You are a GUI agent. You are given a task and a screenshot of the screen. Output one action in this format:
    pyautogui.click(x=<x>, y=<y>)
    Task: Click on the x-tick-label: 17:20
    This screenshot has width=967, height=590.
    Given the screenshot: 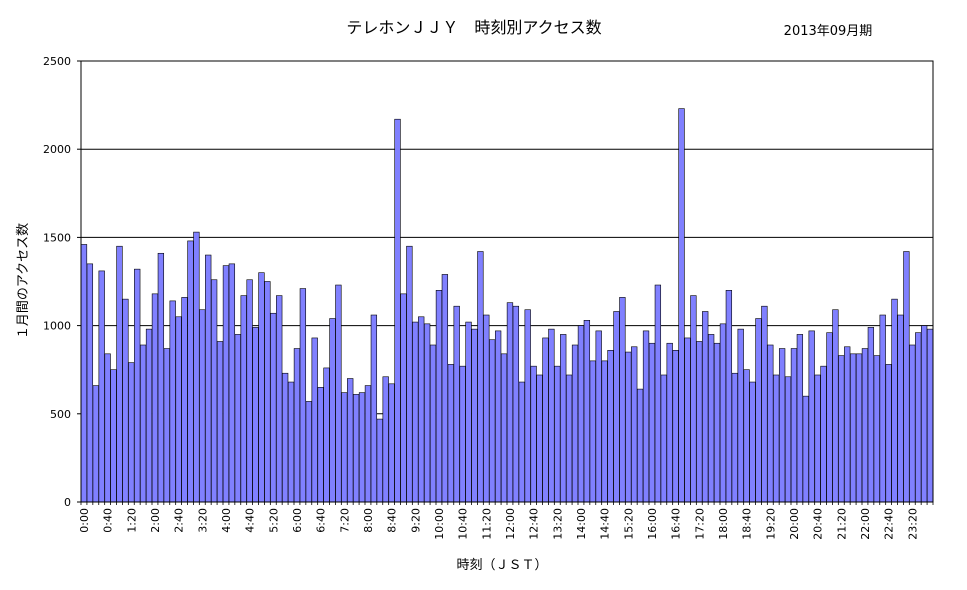 What is the action you would take?
    pyautogui.click(x=699, y=524)
    